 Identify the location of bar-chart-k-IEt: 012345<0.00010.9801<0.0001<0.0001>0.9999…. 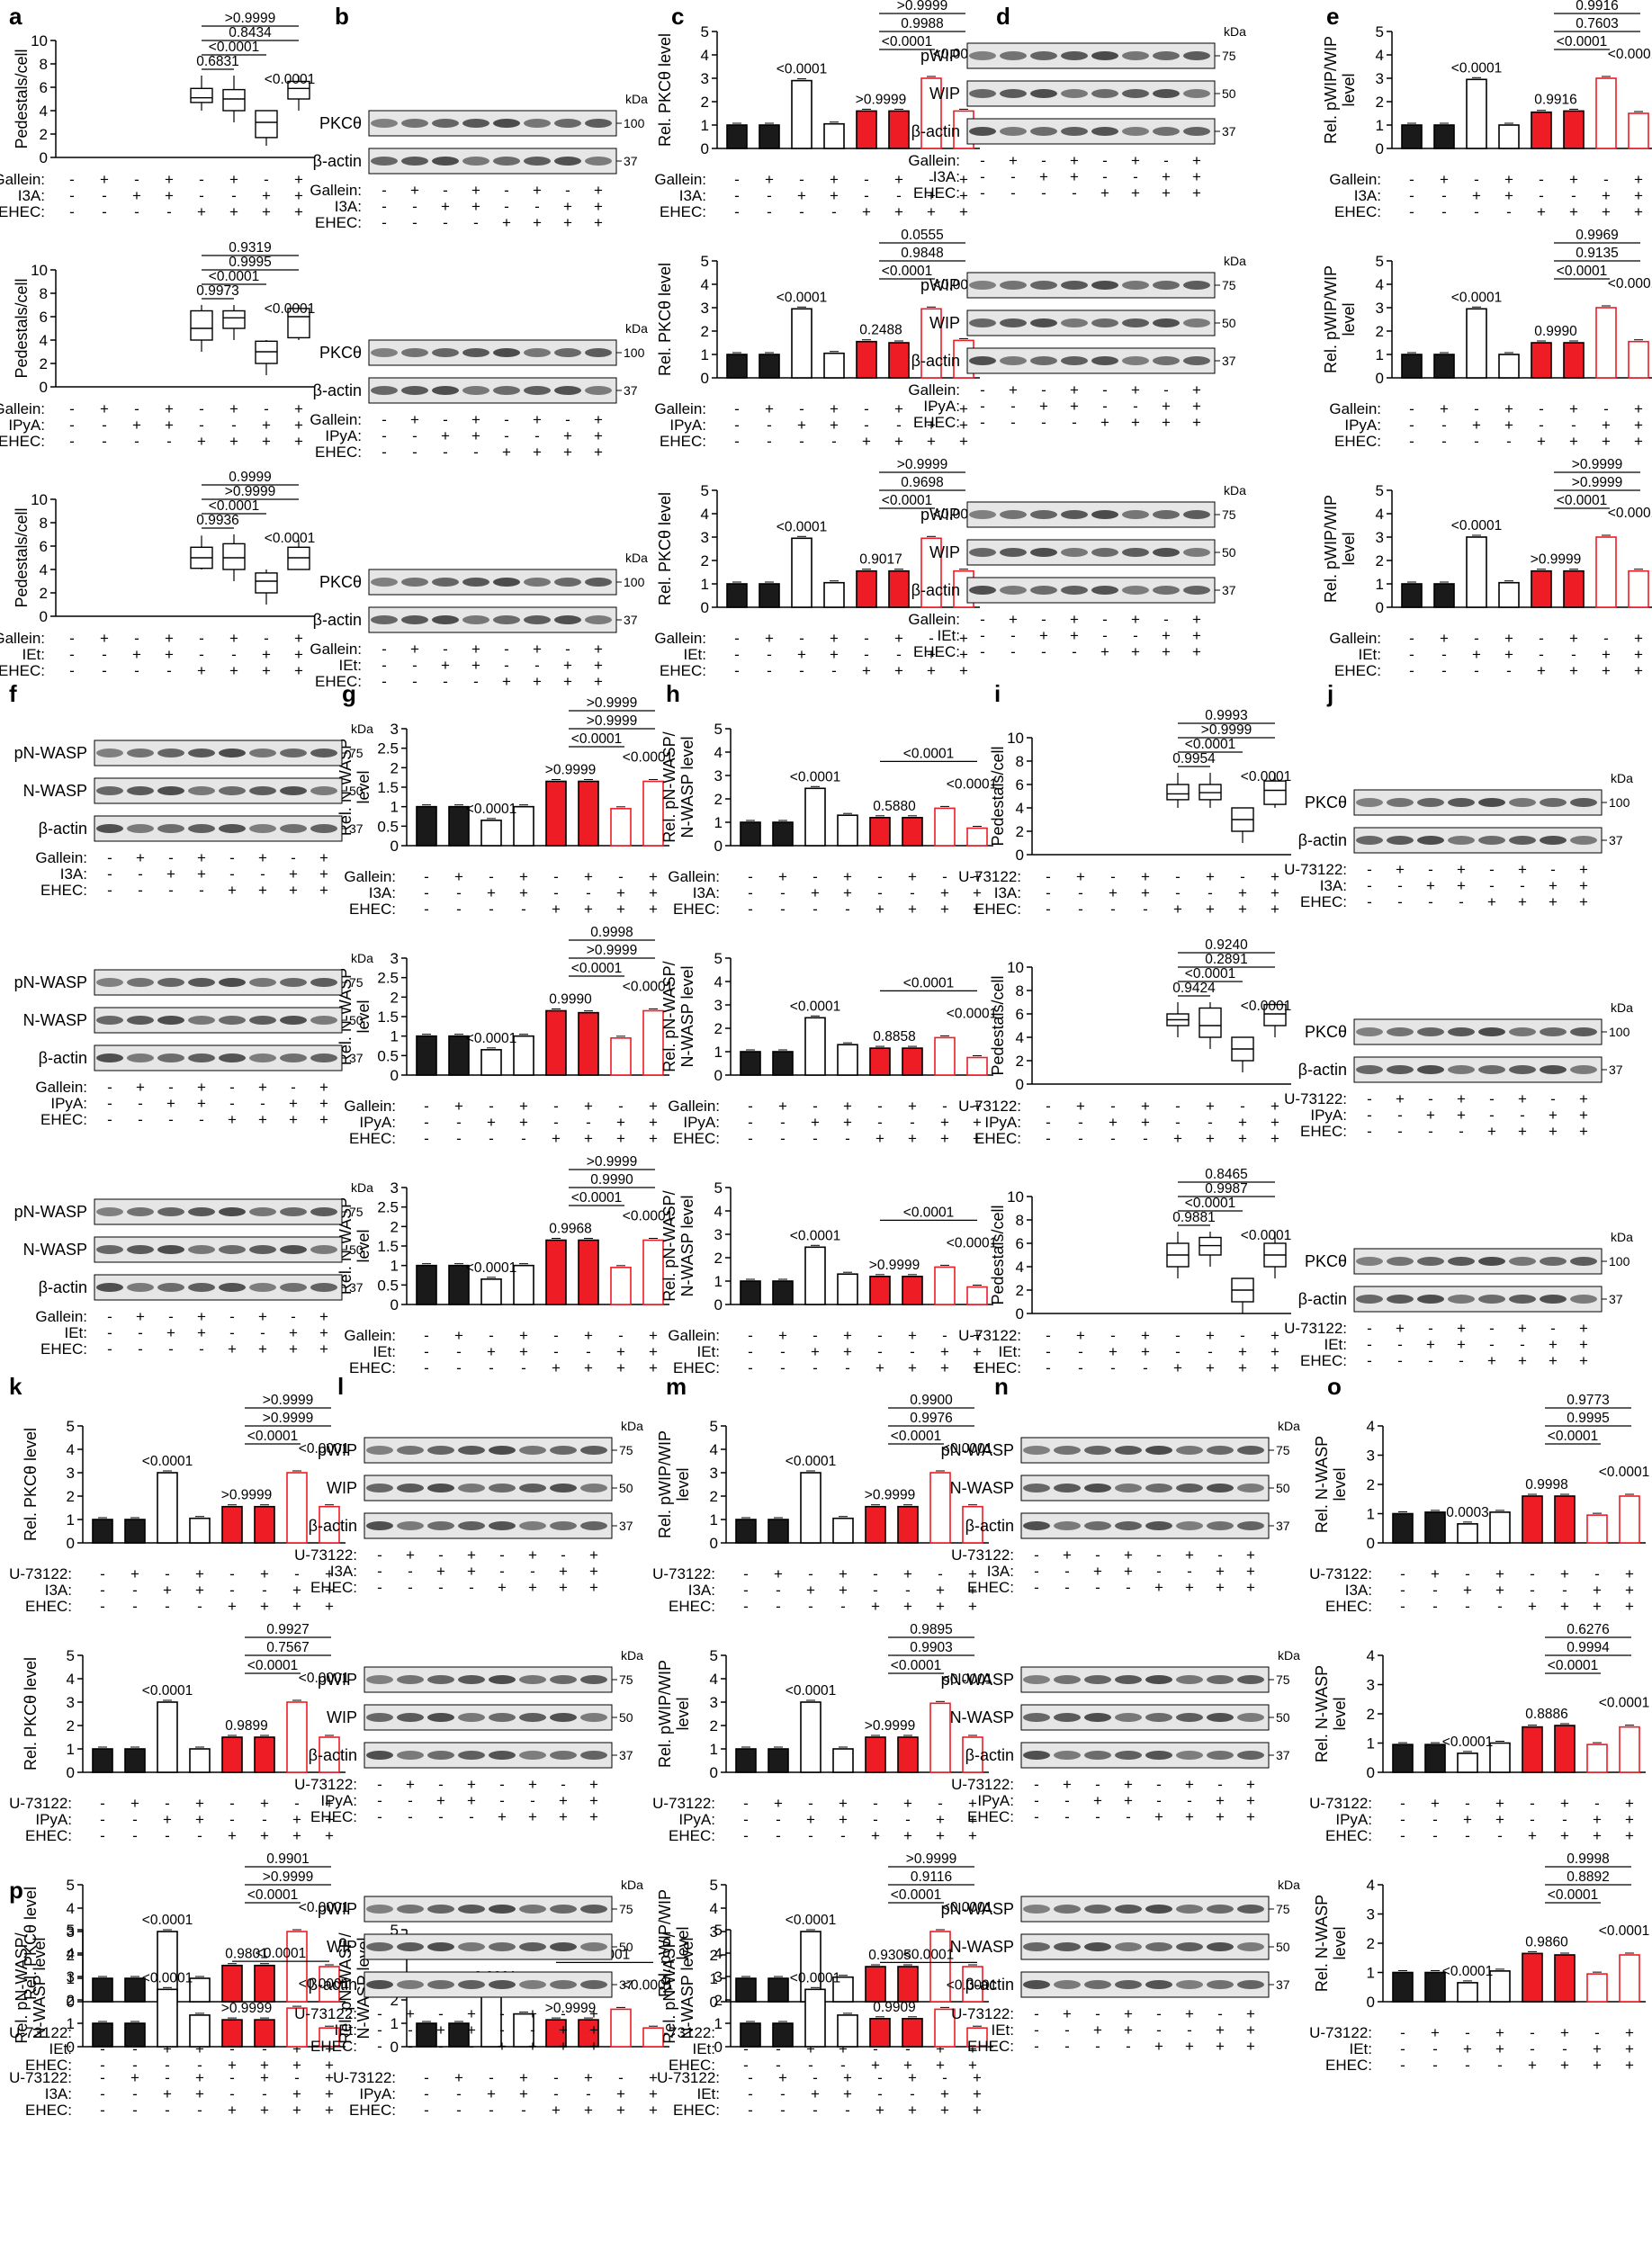
(179, 1962).